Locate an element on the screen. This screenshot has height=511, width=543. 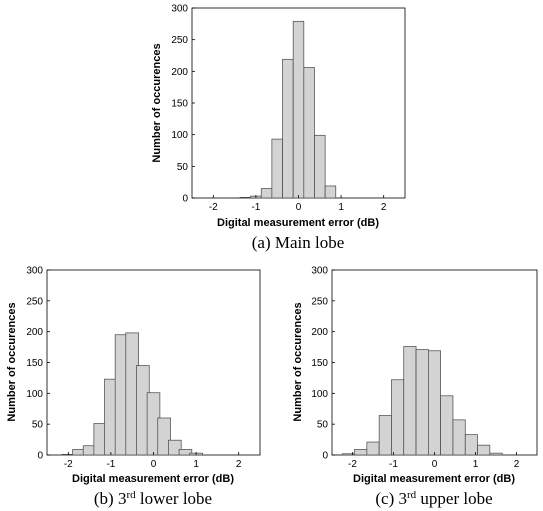
bars-lower-lobe is located at coordinates (132, 394).